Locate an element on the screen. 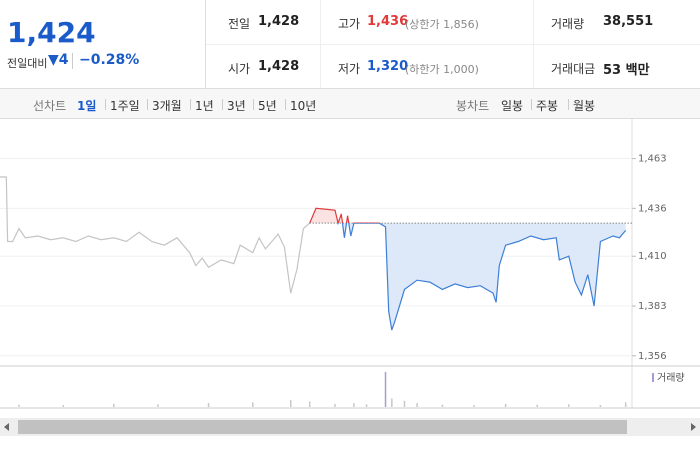  y-tick-label: 1,356 is located at coordinates (652, 356).